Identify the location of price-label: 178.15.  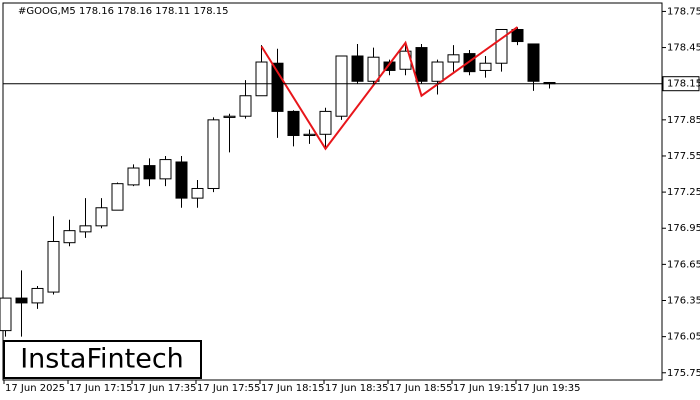
(683, 84).